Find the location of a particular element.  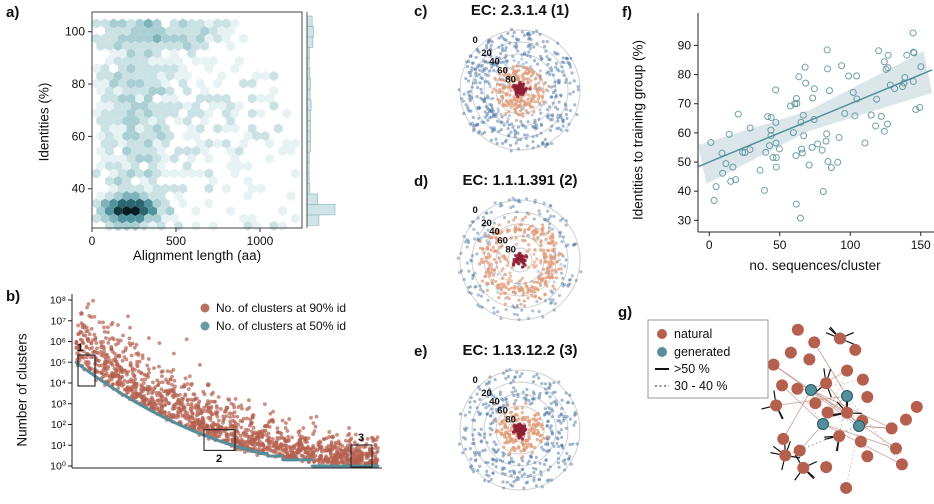

svg-text: 70 is located at coordinates (685, 104).